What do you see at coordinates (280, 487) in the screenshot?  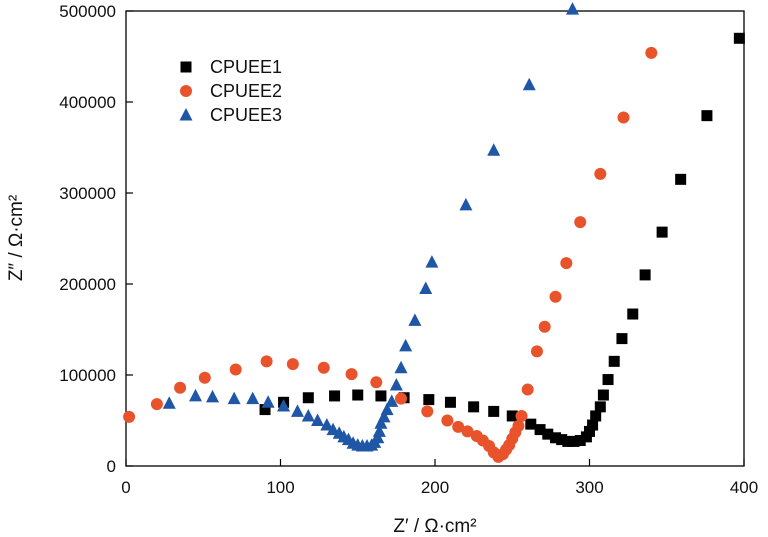 I see `x-tick-label: 100` at bounding box center [280, 487].